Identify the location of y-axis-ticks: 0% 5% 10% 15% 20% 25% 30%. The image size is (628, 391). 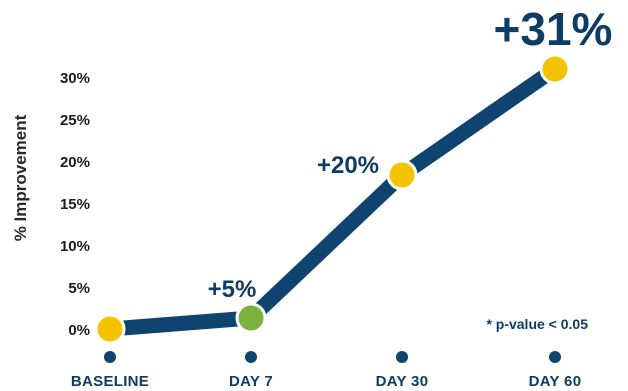
(75, 204).